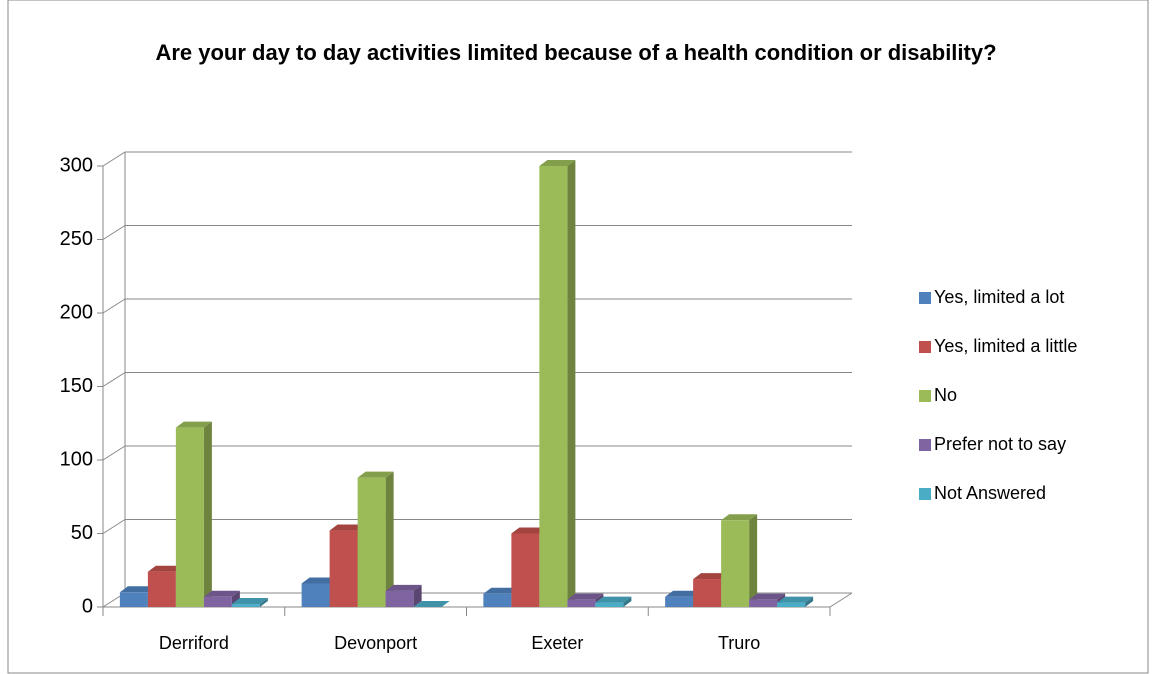  What do you see at coordinates (194, 643) in the screenshot?
I see `x-tick-label: Derriford` at bounding box center [194, 643].